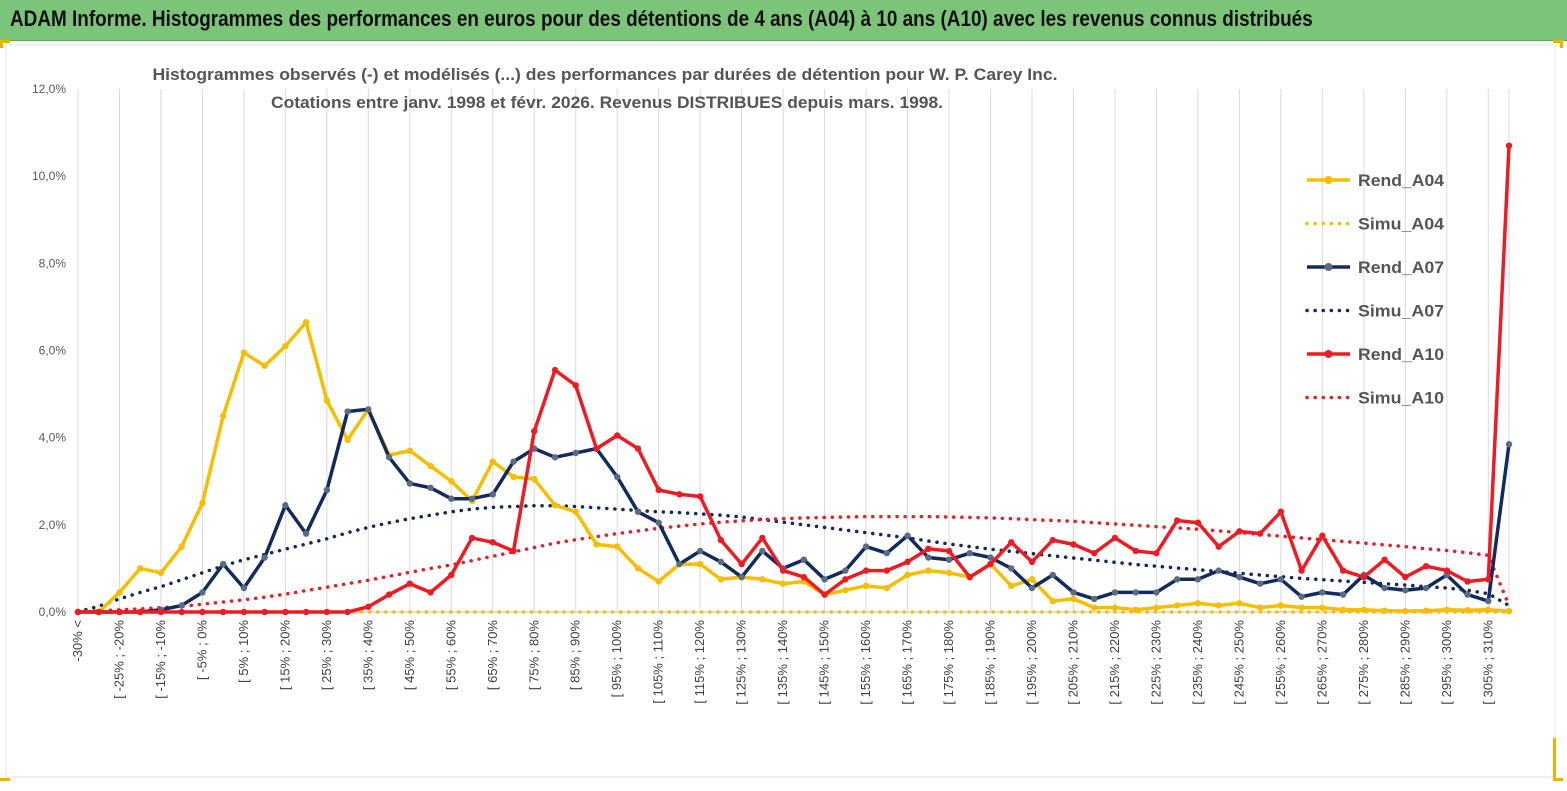 This screenshot has height=791, width=1567. Describe the element at coordinates (948, 662) in the screenshot. I see `x-tick-label: [ 175% ; 180%` at that location.